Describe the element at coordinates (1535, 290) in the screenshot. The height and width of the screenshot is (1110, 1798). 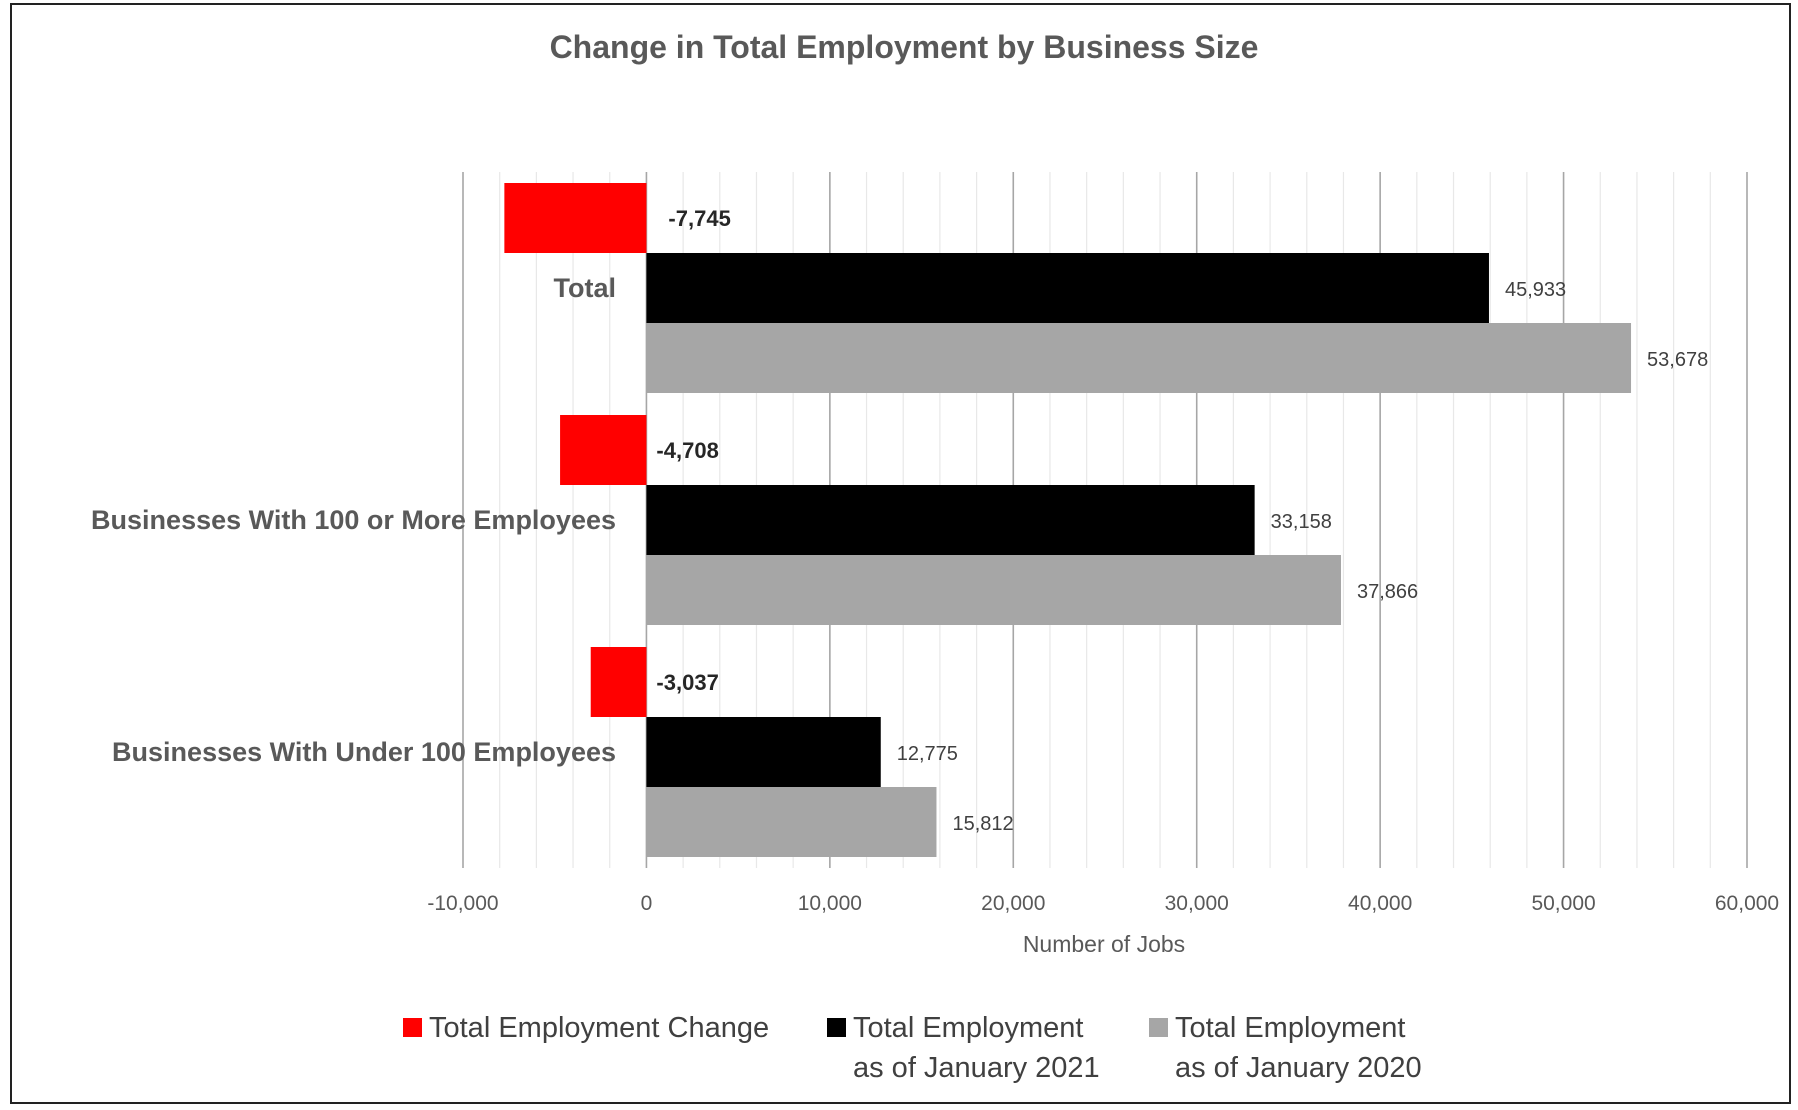
I see `data-label: 45,933` at that location.